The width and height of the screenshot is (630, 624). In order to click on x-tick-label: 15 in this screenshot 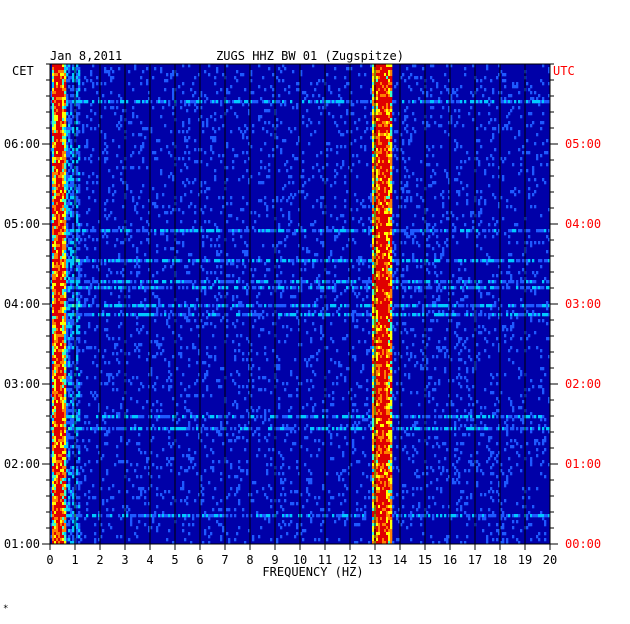, I will do `click(425, 560)`.